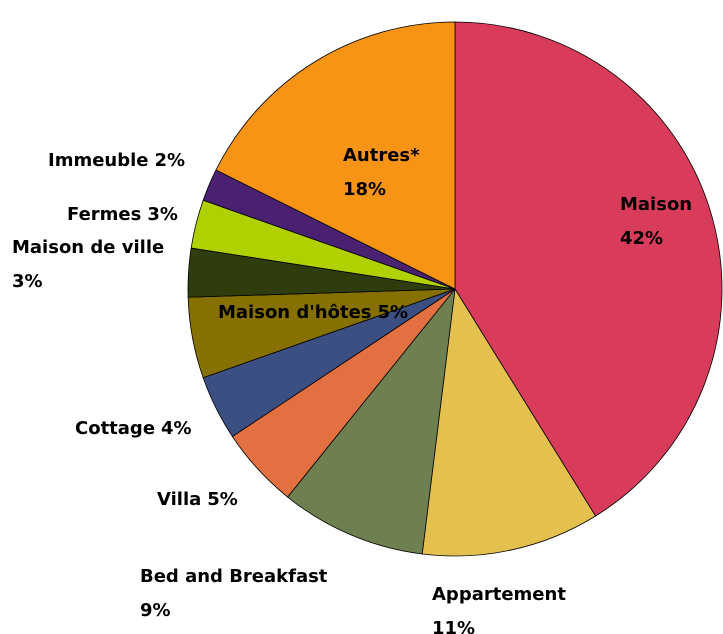 The height and width of the screenshot is (634, 723). I want to click on value-label: 18%, so click(364, 189).